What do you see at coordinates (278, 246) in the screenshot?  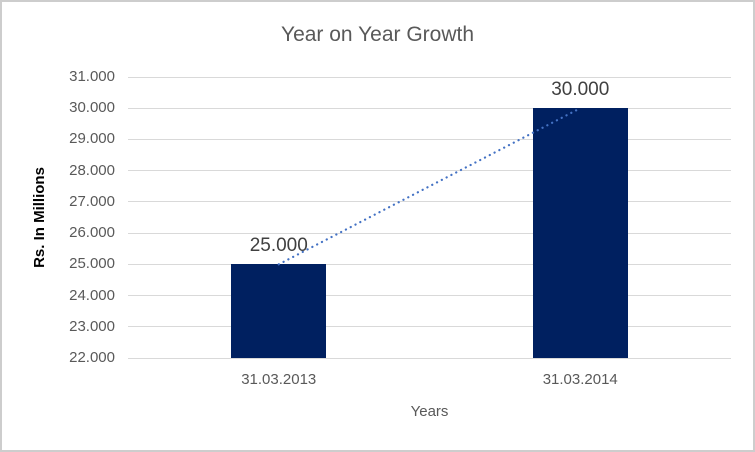 I see `bar-value-label: 25.000` at bounding box center [278, 246].